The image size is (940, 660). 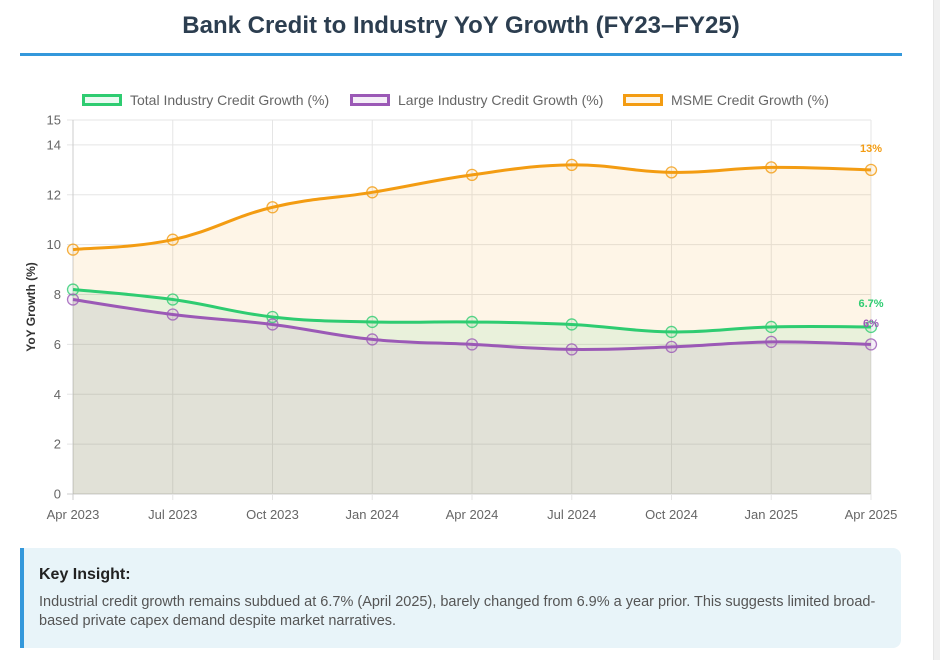 What do you see at coordinates (772, 514) in the screenshot?
I see `x-tick-label: Jan 2025` at bounding box center [772, 514].